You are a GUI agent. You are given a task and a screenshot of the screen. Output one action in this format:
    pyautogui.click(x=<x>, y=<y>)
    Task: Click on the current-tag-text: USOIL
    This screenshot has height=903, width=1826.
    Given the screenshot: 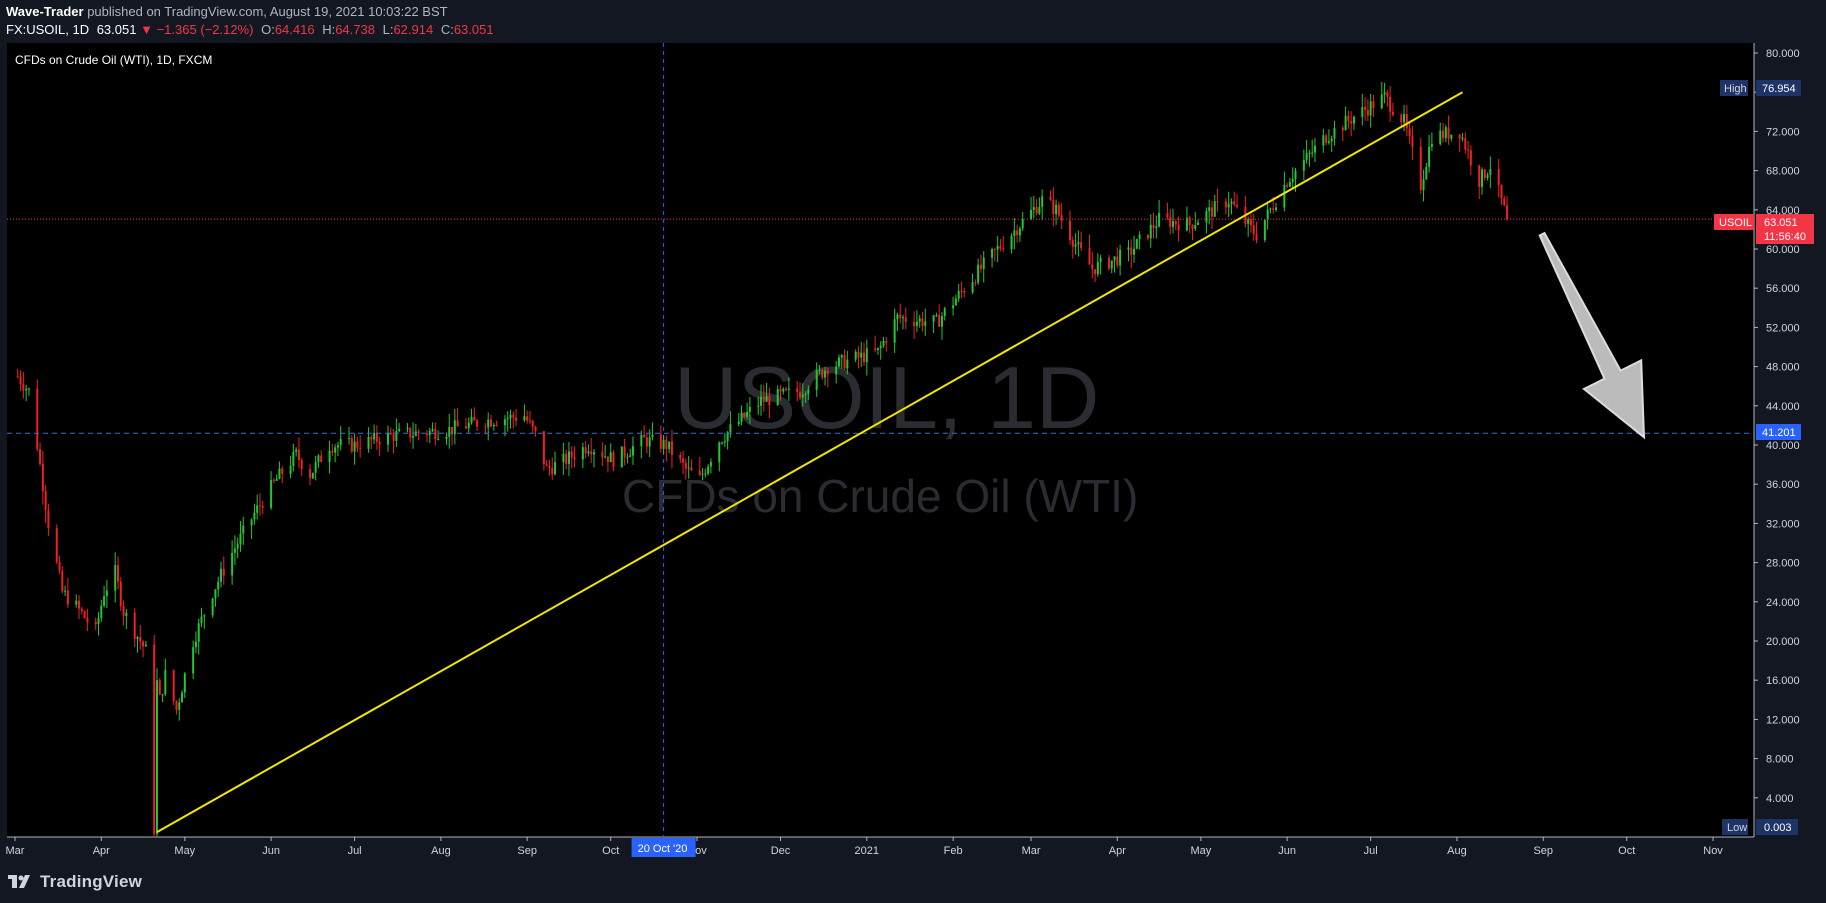 What is the action you would take?
    pyautogui.click(x=1735, y=223)
    